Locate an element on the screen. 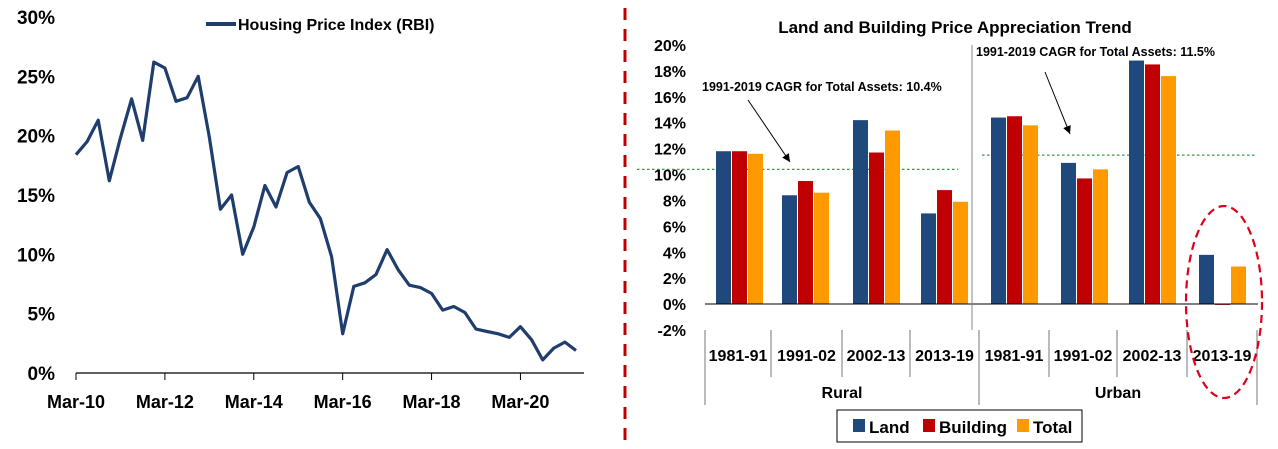 This screenshot has width=1278, height=449. legend-label-land: Land is located at coordinates (889, 427).